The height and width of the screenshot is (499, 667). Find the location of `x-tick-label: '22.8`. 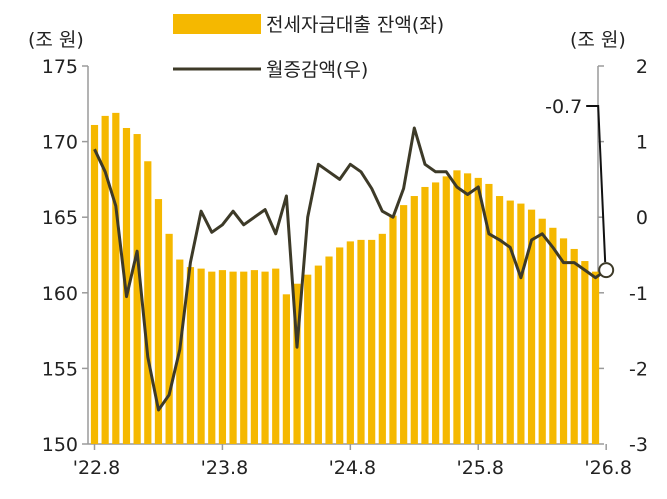

x-tick-label: '22.8 is located at coordinates (97, 468).